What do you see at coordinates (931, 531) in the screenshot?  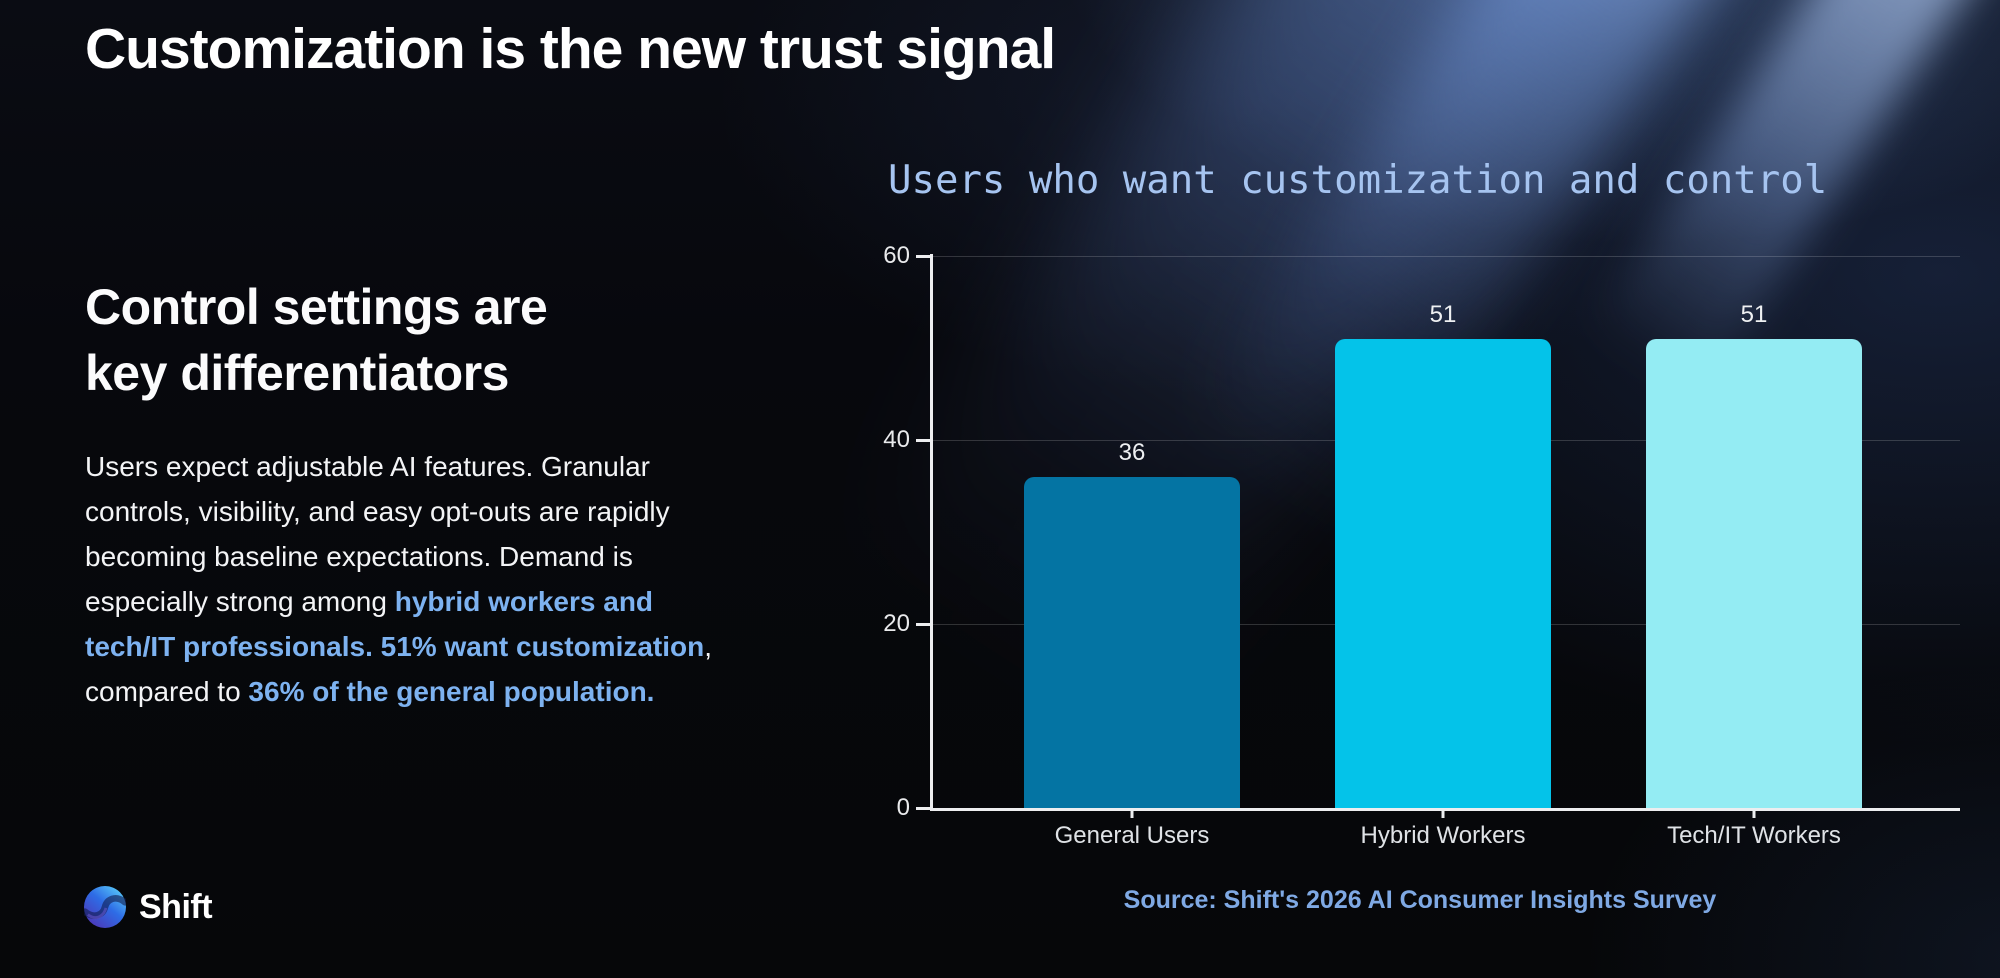 I see `y-axis-line` at bounding box center [931, 531].